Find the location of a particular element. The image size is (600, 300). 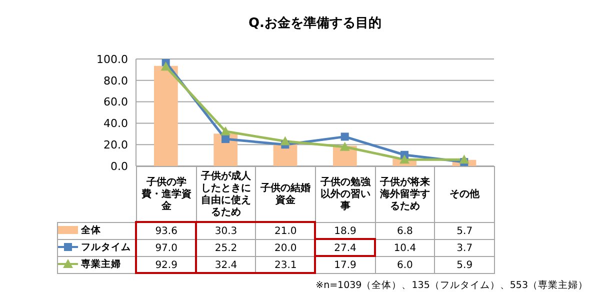

text: ※n=1039（全体）、135（フルタイム）、553（専業主婦） is located at coordinates (452, 285).